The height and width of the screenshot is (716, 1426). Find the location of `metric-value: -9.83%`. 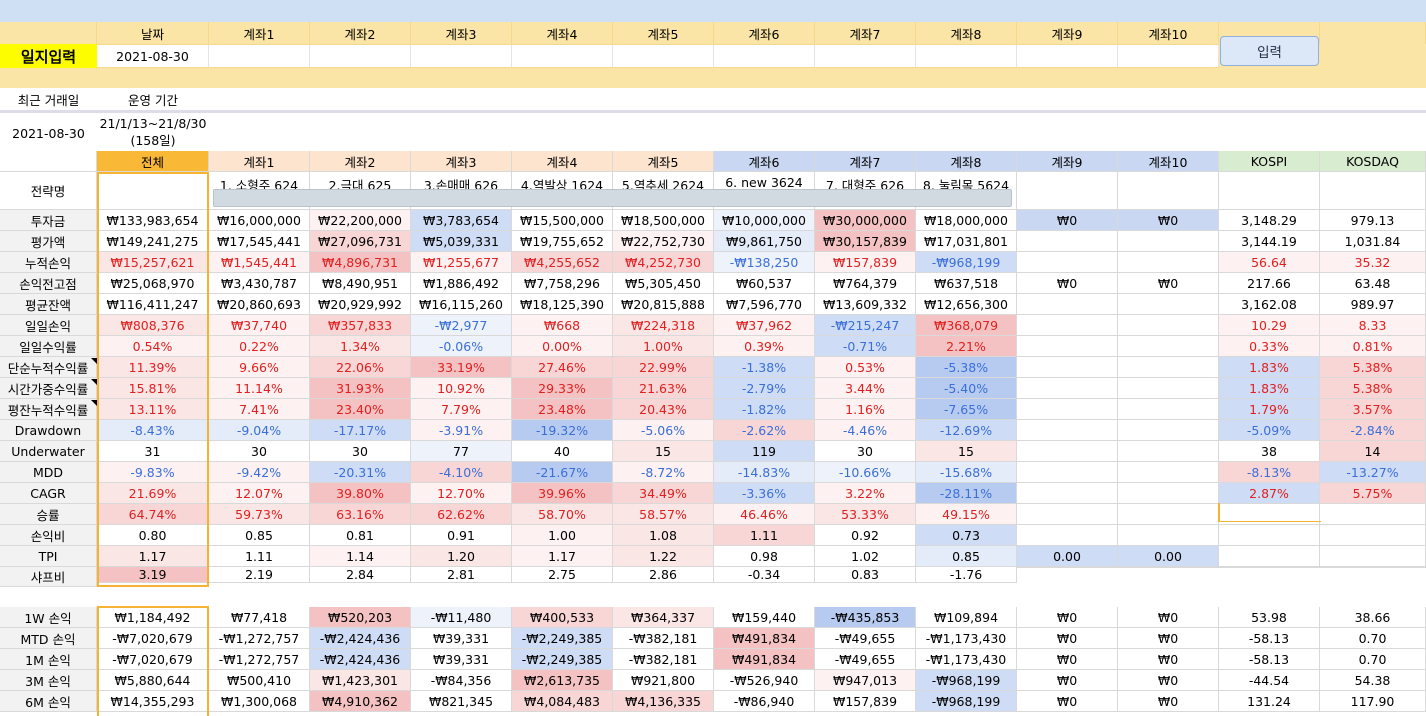

metric-value: -9.83% is located at coordinates (153, 472).